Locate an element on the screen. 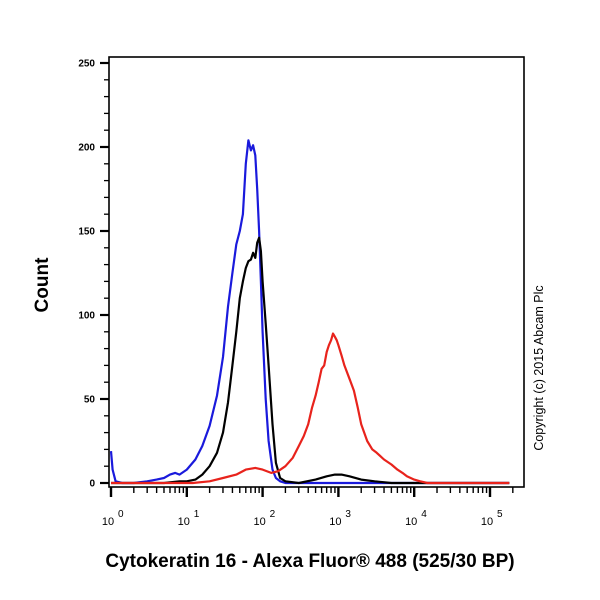 The image size is (600, 600). y-tick-label: 100 is located at coordinates (86, 316).